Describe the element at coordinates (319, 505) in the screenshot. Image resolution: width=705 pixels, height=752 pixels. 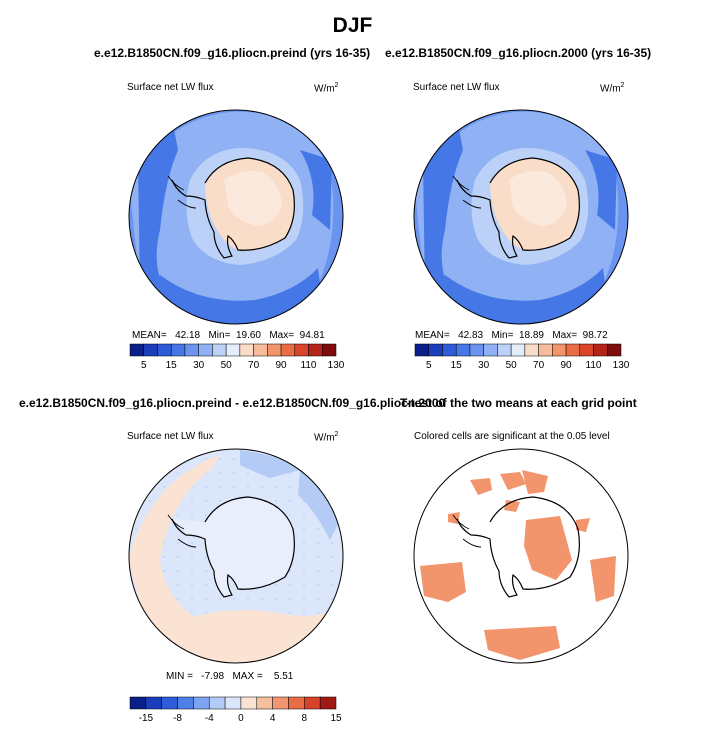
I see `p3-cool-east` at that location.